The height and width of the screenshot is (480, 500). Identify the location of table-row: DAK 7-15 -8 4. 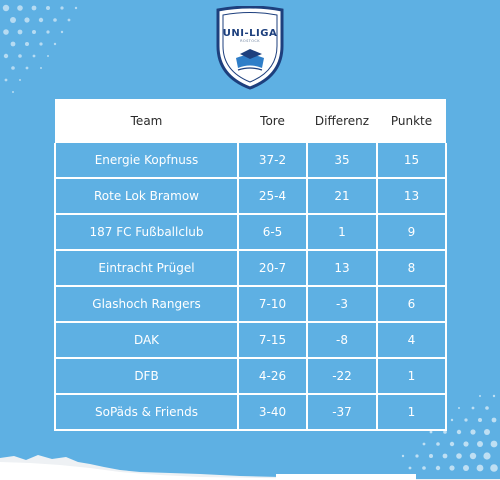
(250, 340).